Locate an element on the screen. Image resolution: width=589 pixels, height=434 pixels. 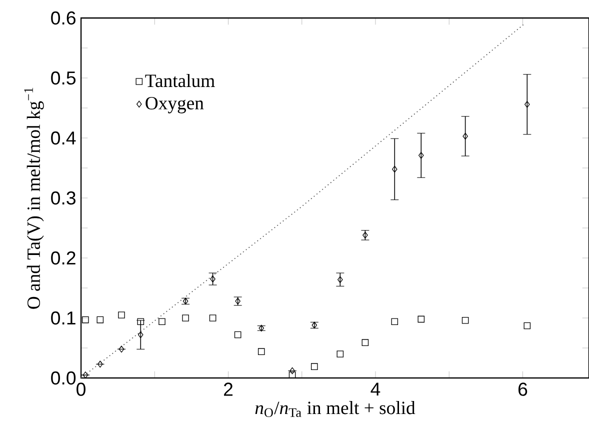
y-tick-label: 0.3 is located at coordinates (63, 198).